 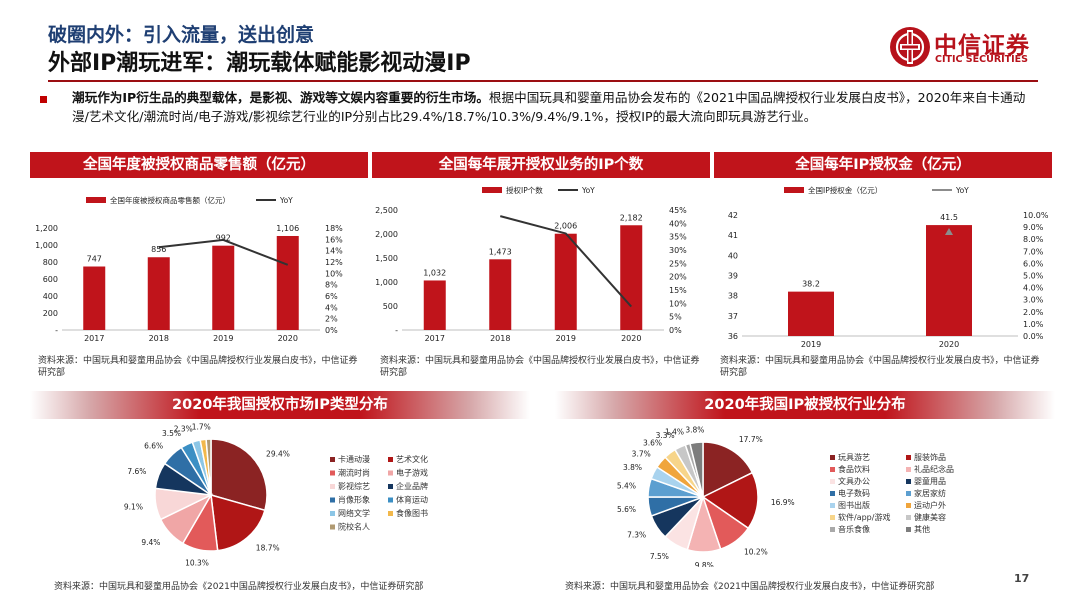 I want to click on y-tick-label: 42, so click(x=733, y=215).